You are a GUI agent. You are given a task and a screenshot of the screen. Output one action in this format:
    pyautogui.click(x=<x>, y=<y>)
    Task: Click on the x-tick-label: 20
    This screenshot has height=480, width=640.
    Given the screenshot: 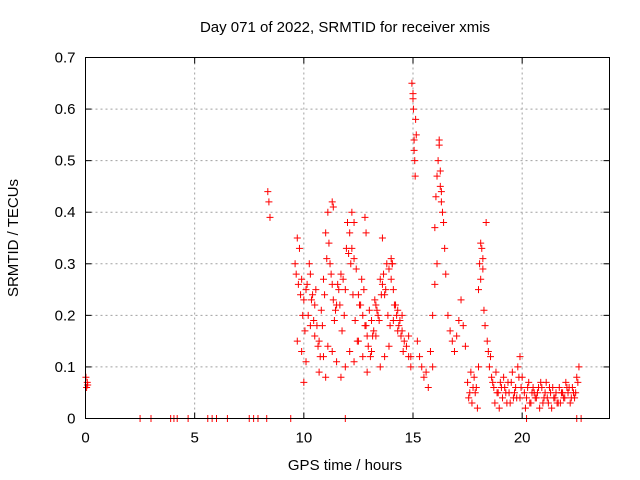 What is the action you would take?
    pyautogui.click(x=522, y=438)
    